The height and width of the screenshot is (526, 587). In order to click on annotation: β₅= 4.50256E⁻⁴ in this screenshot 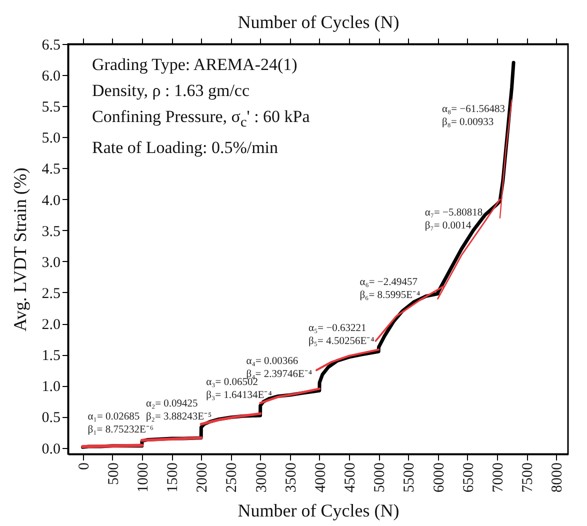, I will do `click(341, 342)`.